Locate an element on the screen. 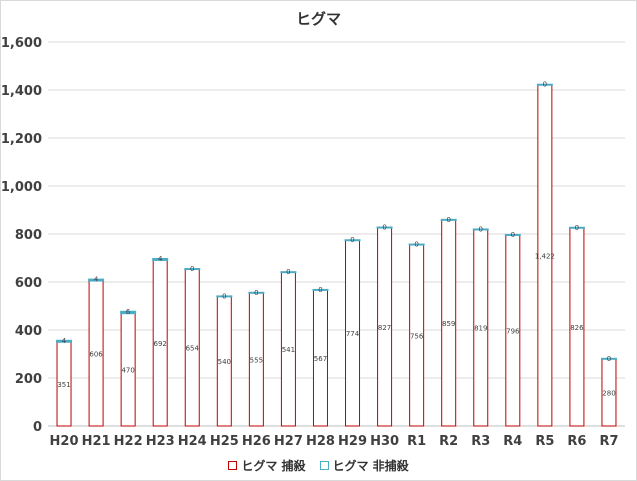 Image resolution: width=637 pixels, height=481 pixels. x-tick-label: R1 is located at coordinates (416, 441).